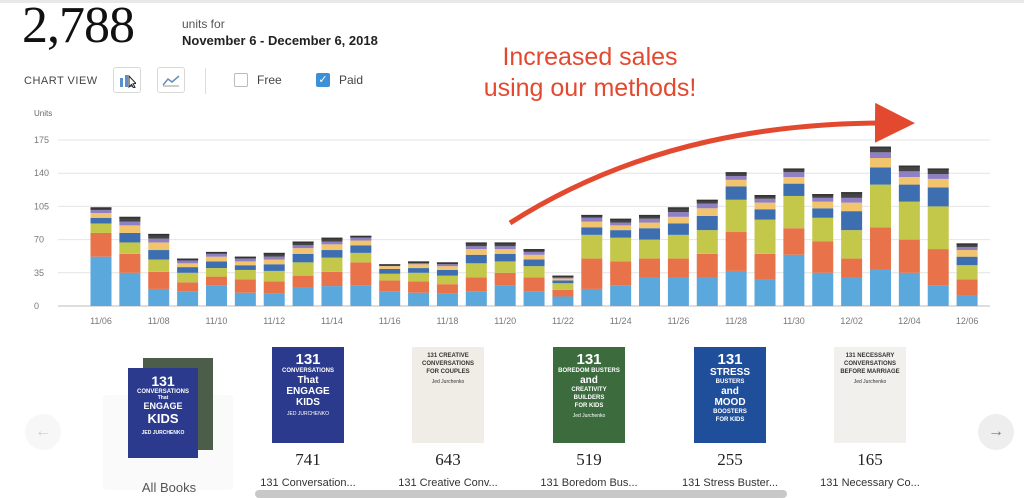  I want to click on carousel-next-button: →, so click(996, 432).